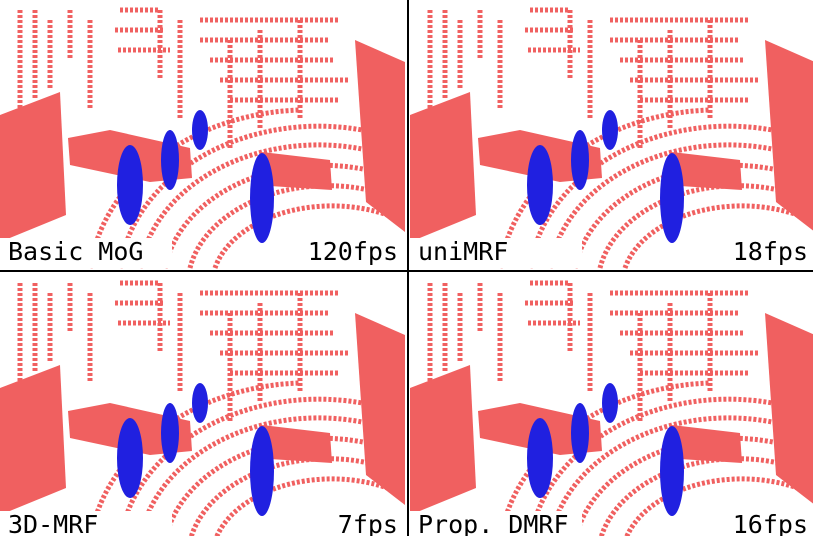 This screenshot has width=813, height=536. What do you see at coordinates (75, 251) in the screenshot?
I see `method-label: Basic MoG` at bounding box center [75, 251].